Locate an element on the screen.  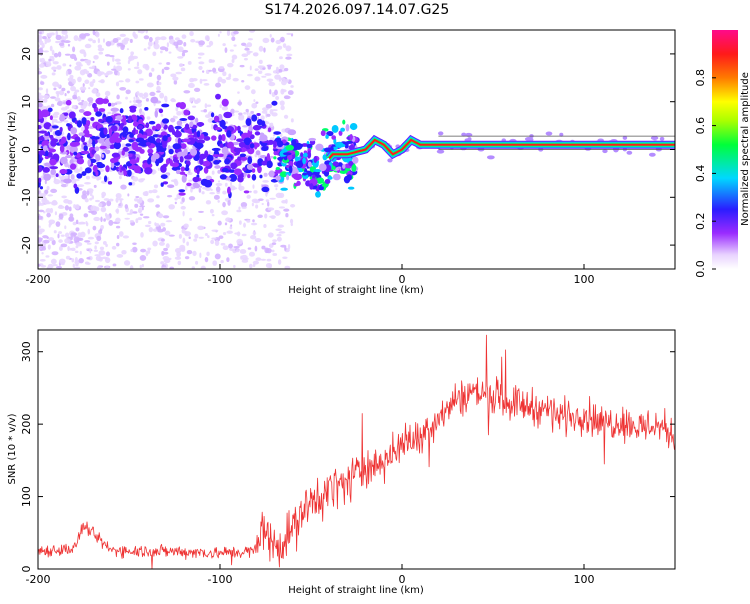
x-tick-label: 0 is located at coordinates (402, 279).